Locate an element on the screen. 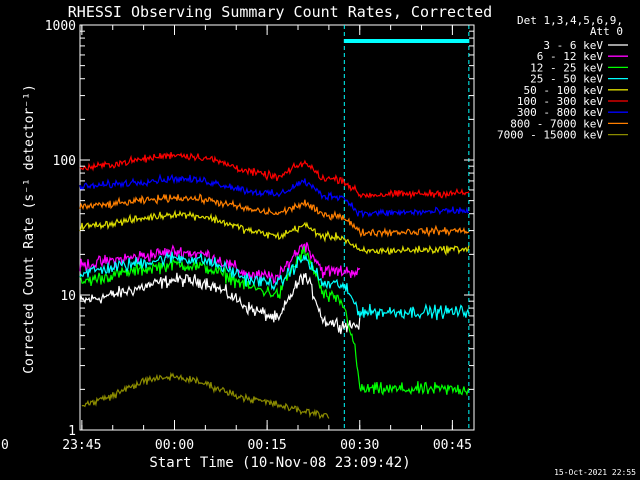  legend-label: 6 - 12 keV is located at coordinates (570, 56).